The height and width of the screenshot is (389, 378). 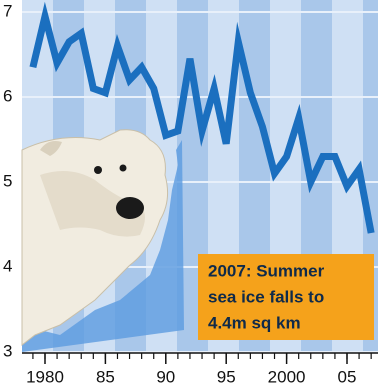 What do you see at coordinates (105, 376) in the screenshot?
I see `x-tick-label: 85` at bounding box center [105, 376].